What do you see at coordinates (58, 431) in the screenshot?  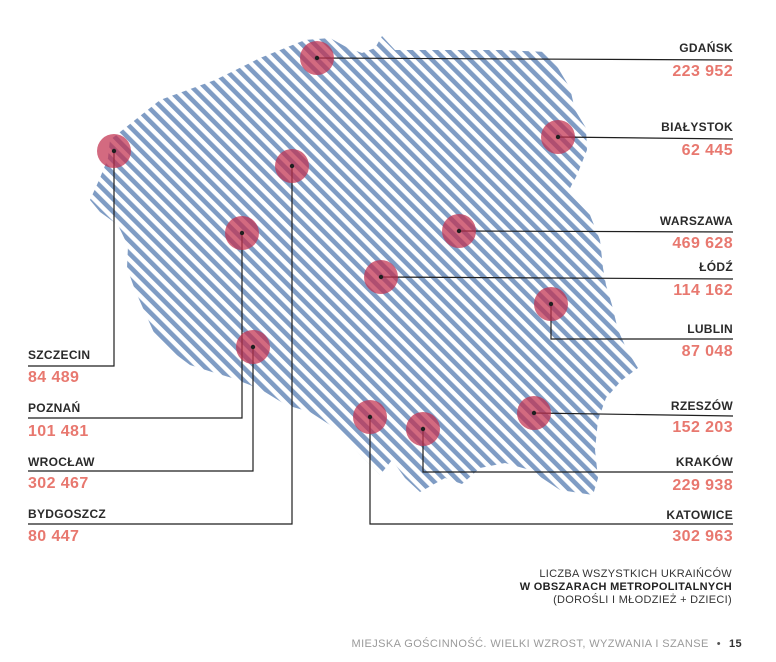 I see `city-value-label: 101 481` at bounding box center [58, 431].